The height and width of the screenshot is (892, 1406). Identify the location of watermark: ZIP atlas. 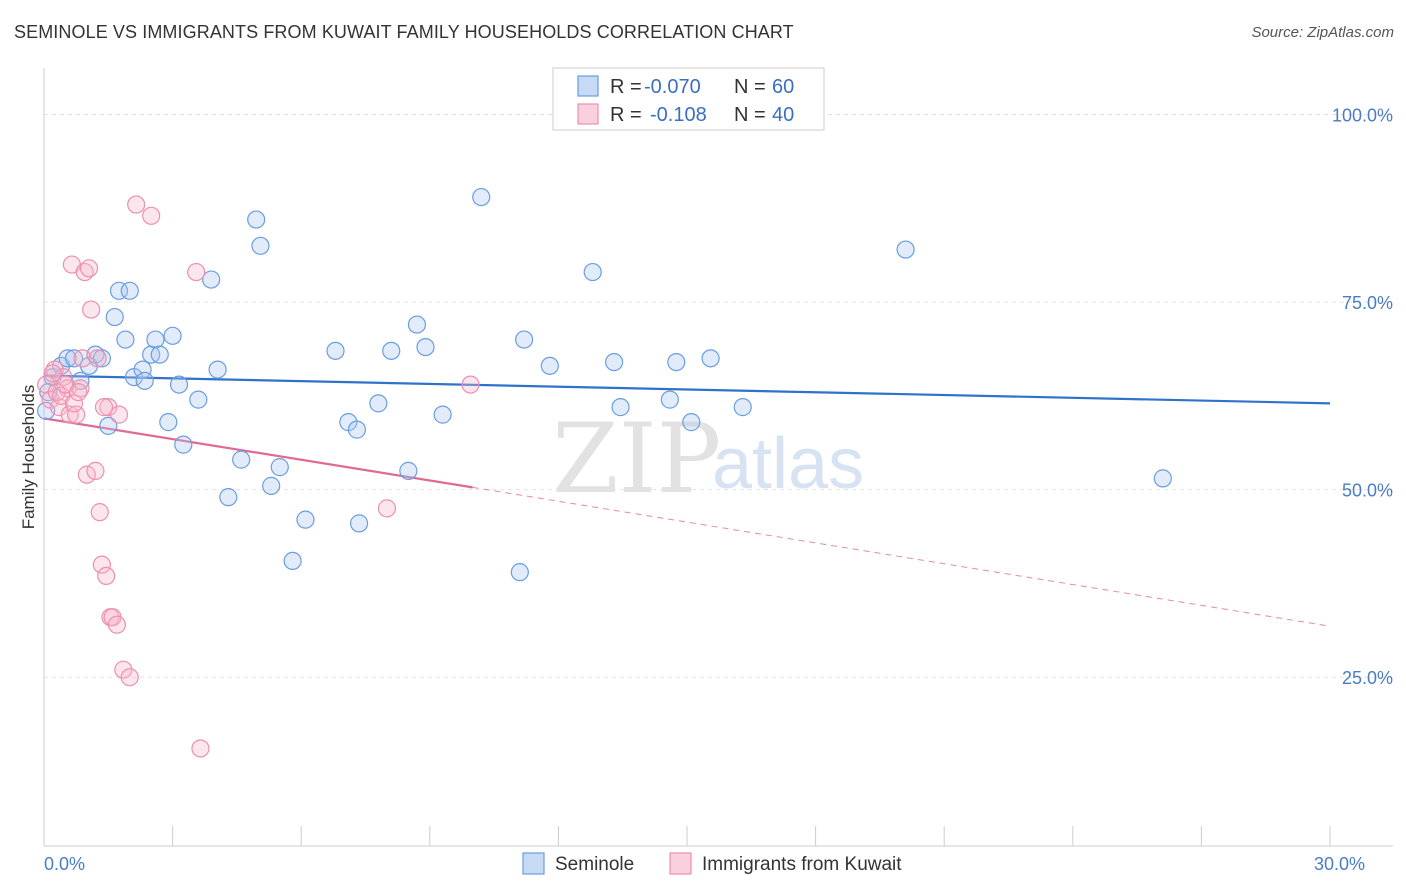
(708, 459).